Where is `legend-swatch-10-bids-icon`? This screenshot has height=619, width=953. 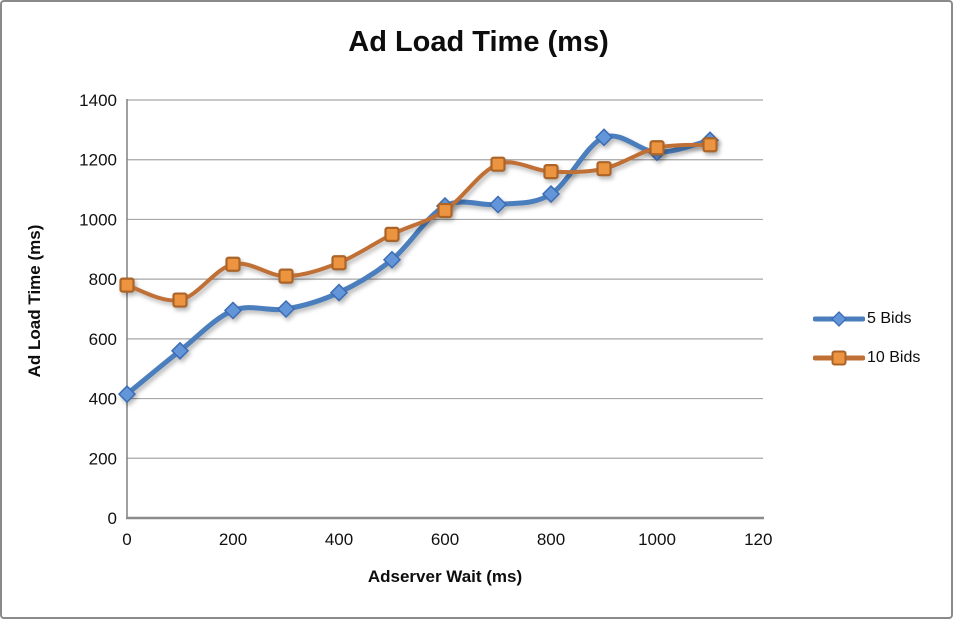
legend-swatch-10-bids-icon is located at coordinates (839, 358).